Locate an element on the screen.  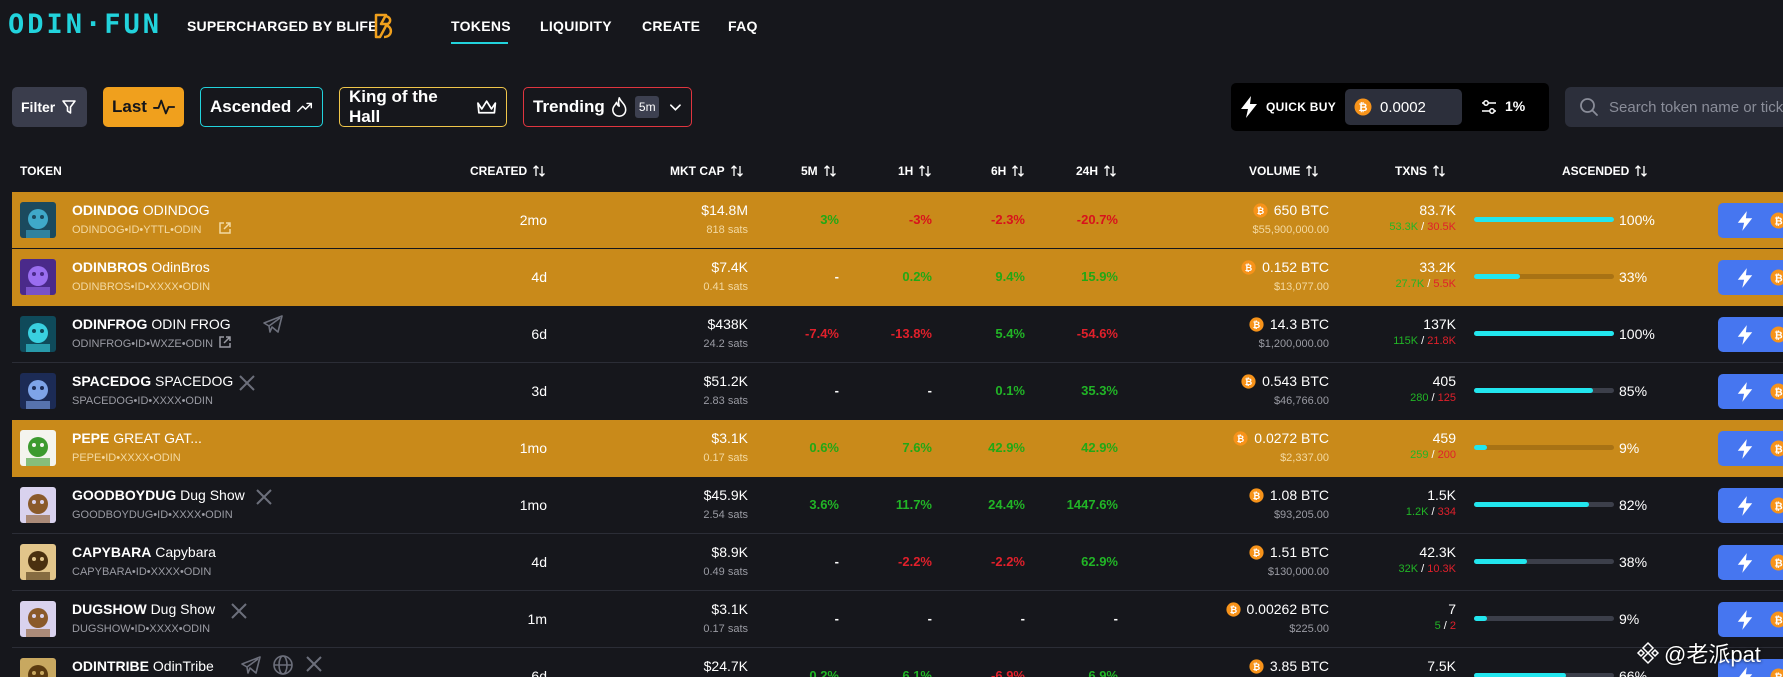
ascended-filter-button: Ascended is located at coordinates (261, 107).